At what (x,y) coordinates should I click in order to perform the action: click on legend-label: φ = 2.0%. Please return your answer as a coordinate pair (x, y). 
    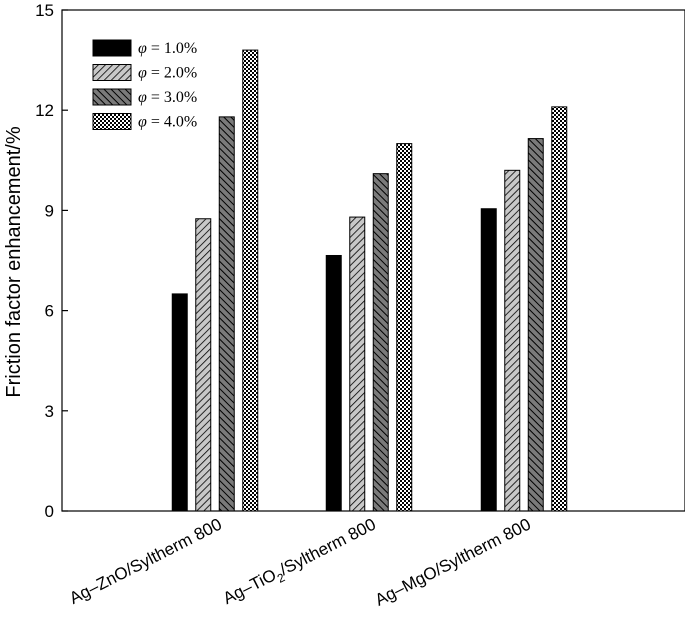
    Looking at the image, I should click on (167, 73).